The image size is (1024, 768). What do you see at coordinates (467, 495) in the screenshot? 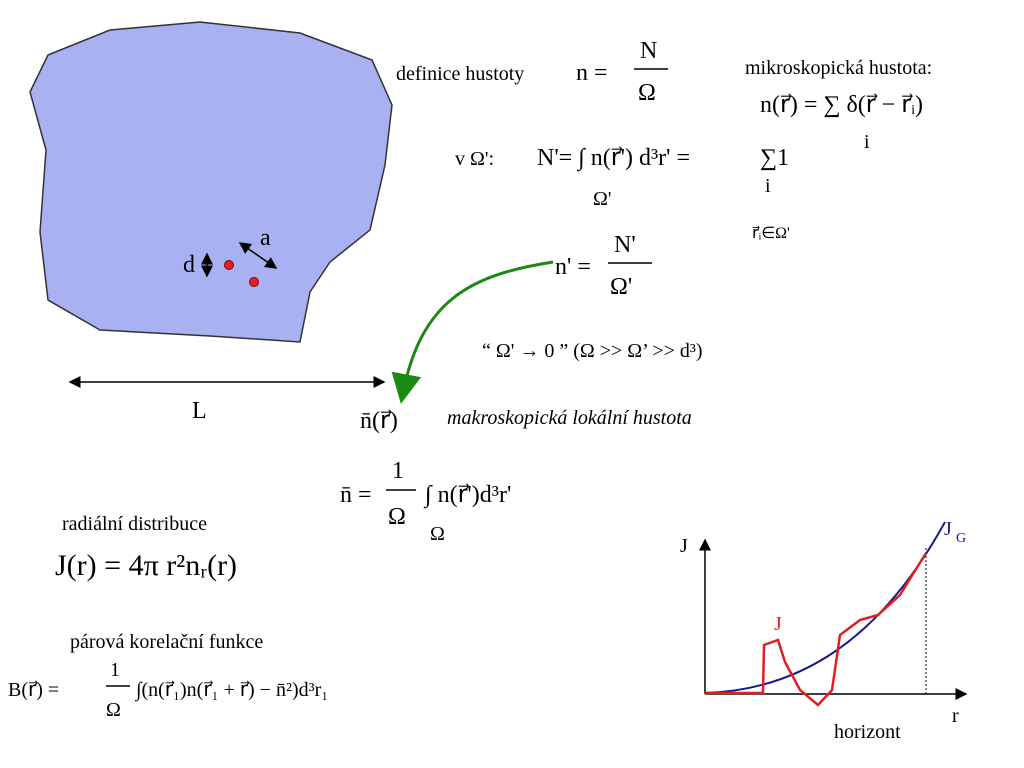
I see `formula: ∫ n(r⃗')d³r'` at bounding box center [467, 495].